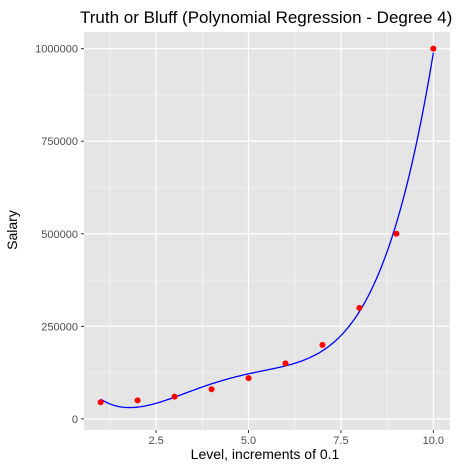  I want to click on x-axis-label: Level, increments of 0.1, so click(265, 454).